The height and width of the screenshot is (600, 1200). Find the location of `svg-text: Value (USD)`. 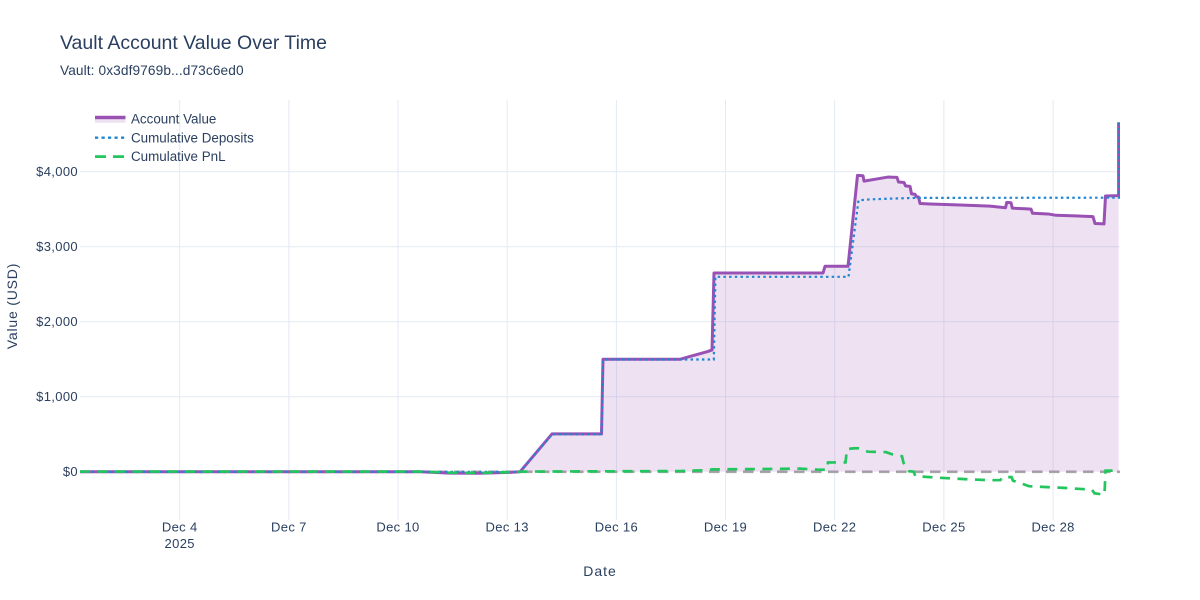

svg-text: Value (USD) is located at coordinates (12, 306).